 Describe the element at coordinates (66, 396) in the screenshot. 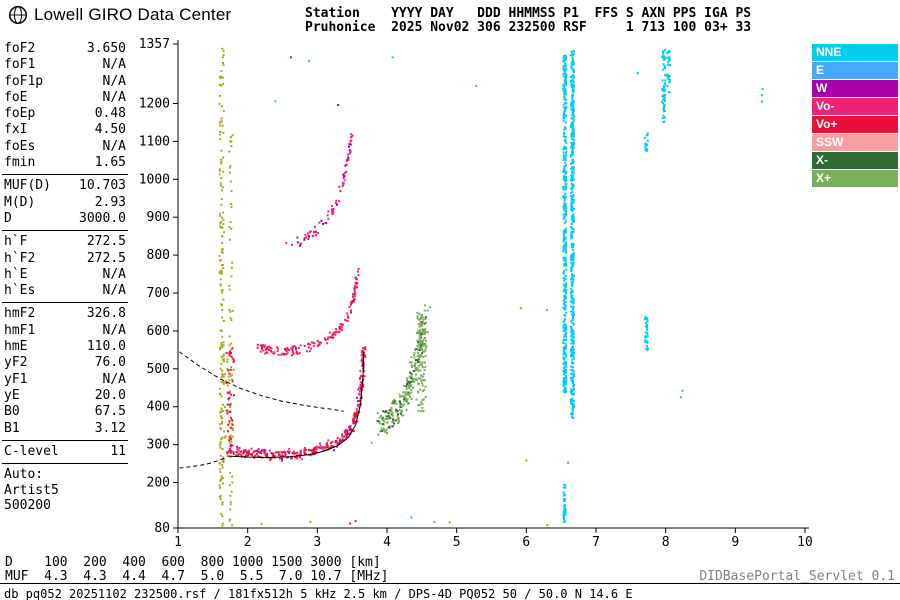

I see `param-row: yE 20.0` at that location.